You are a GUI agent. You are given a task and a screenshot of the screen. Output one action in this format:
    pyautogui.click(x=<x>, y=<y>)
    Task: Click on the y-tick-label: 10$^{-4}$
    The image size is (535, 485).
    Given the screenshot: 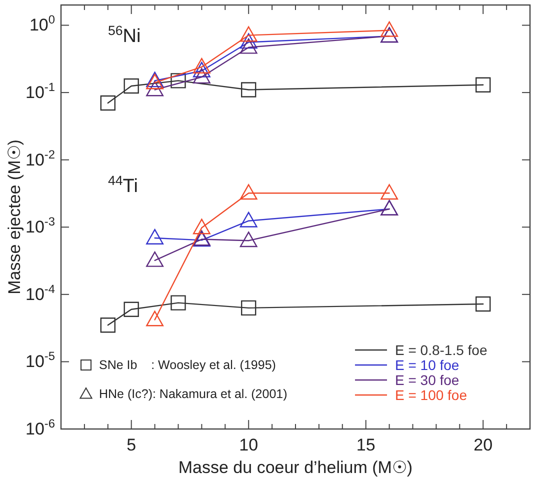 What is the action you would take?
    pyautogui.click(x=41, y=293)
    